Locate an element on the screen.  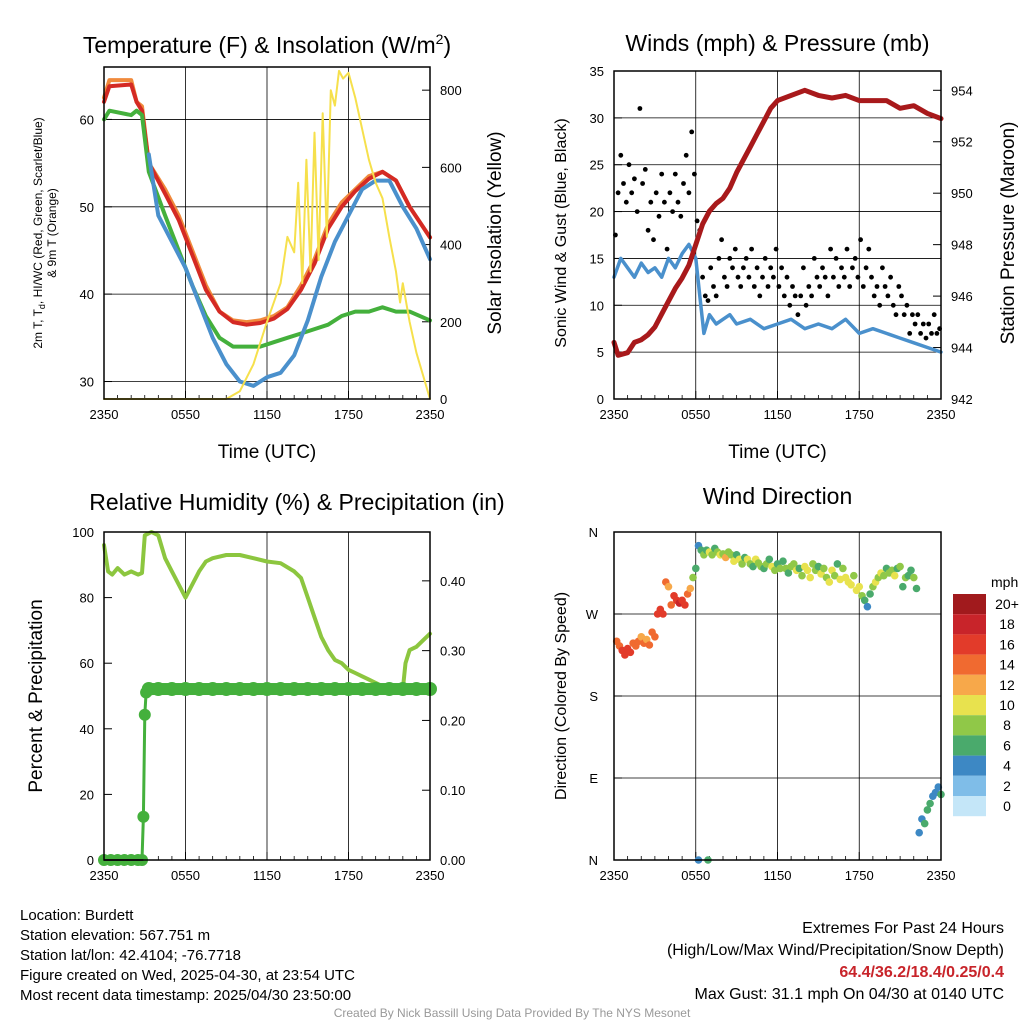
y2-tick-label: 0.30 is located at coordinates (452, 651).